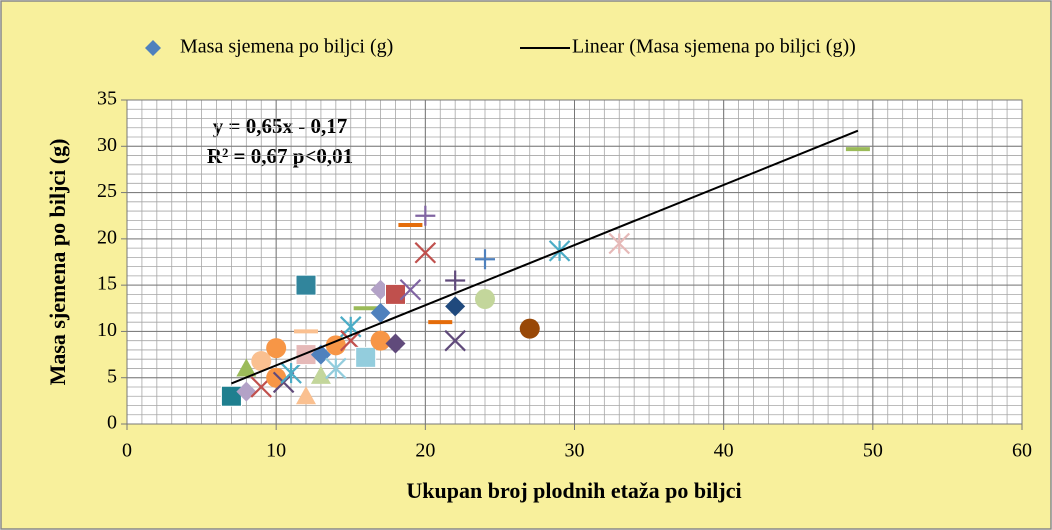 The width and height of the screenshot is (1052, 530). What do you see at coordinates (714, 47) in the screenshot?
I see `legend-label: Linear (Masa sjemena po biljci (g))` at bounding box center [714, 47].